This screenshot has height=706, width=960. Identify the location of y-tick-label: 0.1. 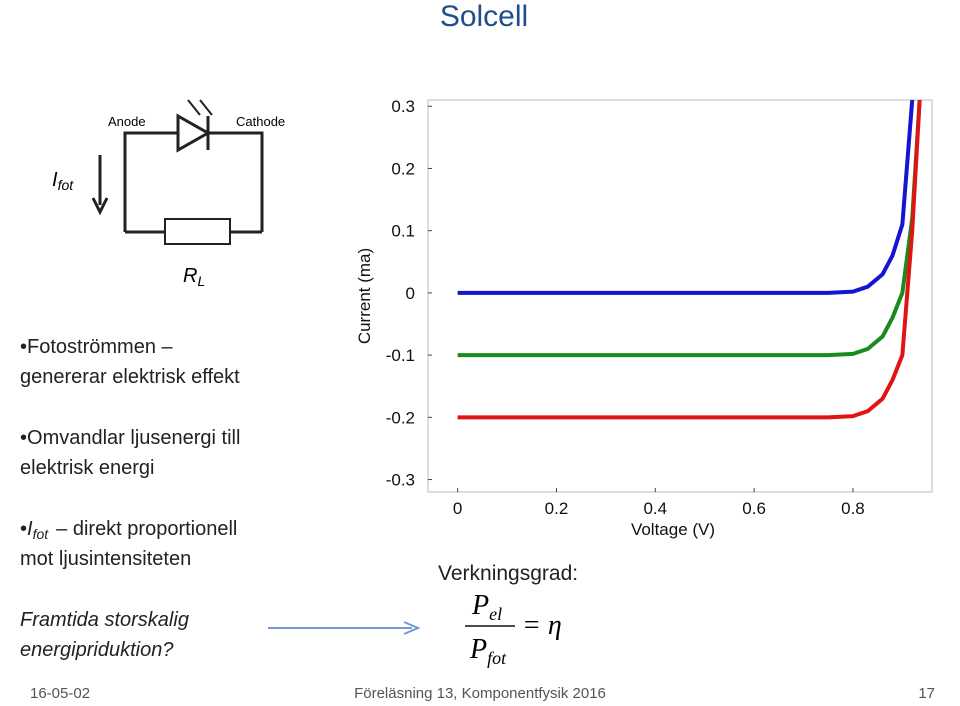
(403, 231).